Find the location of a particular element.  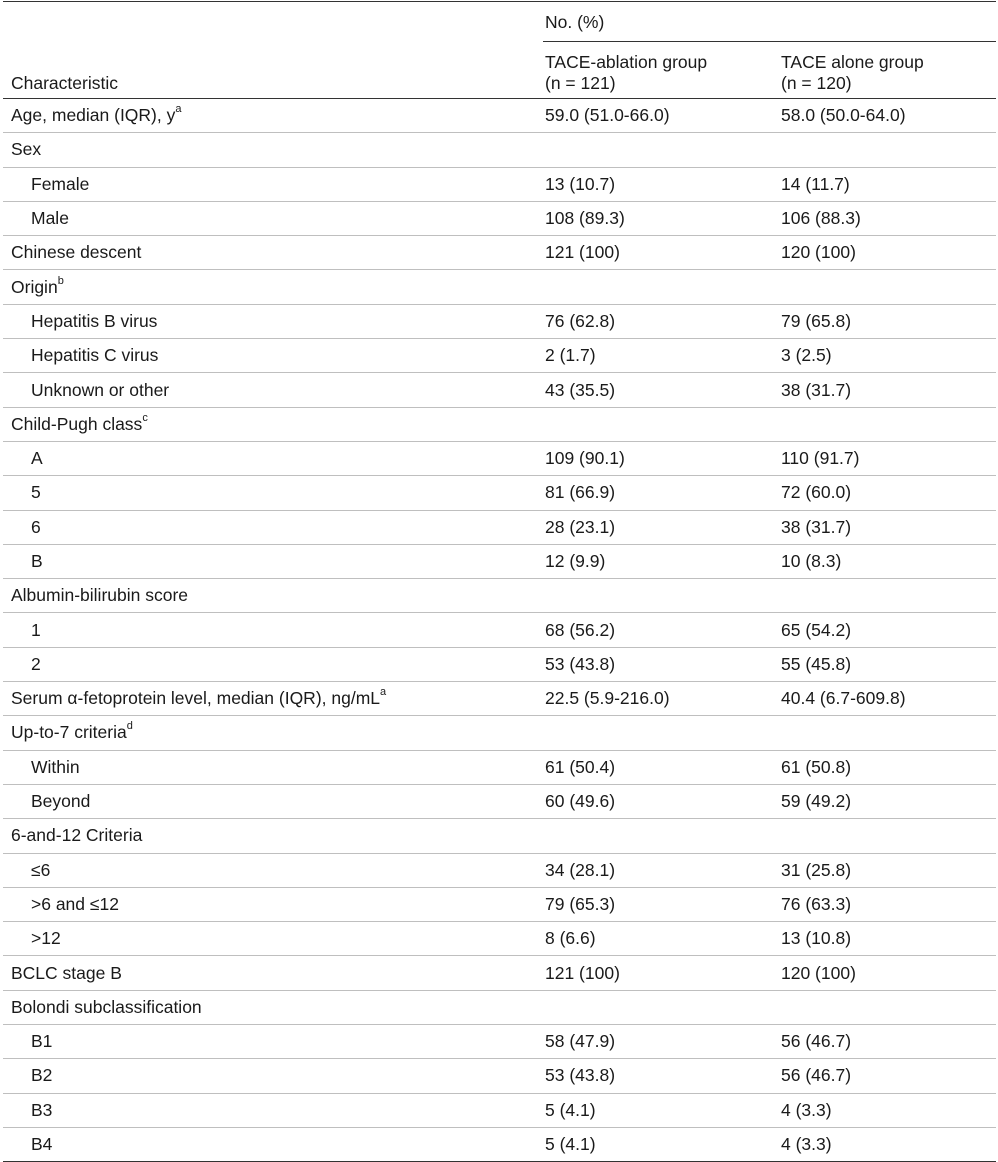

row-label: B is located at coordinates (273, 562).